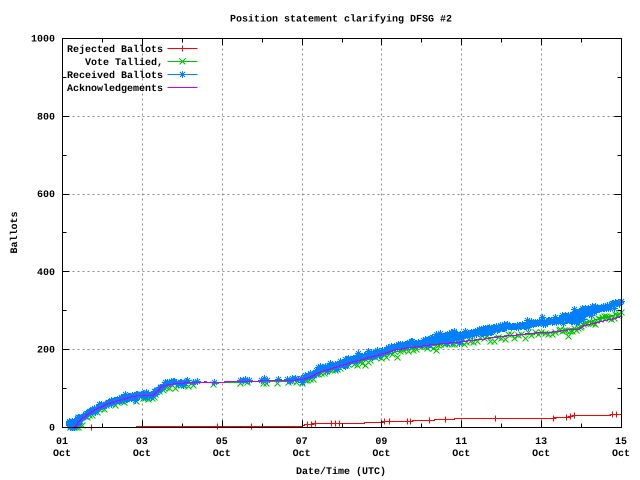  What do you see at coordinates (52, 429) in the screenshot?
I see `svg-text: 0` at bounding box center [52, 429].